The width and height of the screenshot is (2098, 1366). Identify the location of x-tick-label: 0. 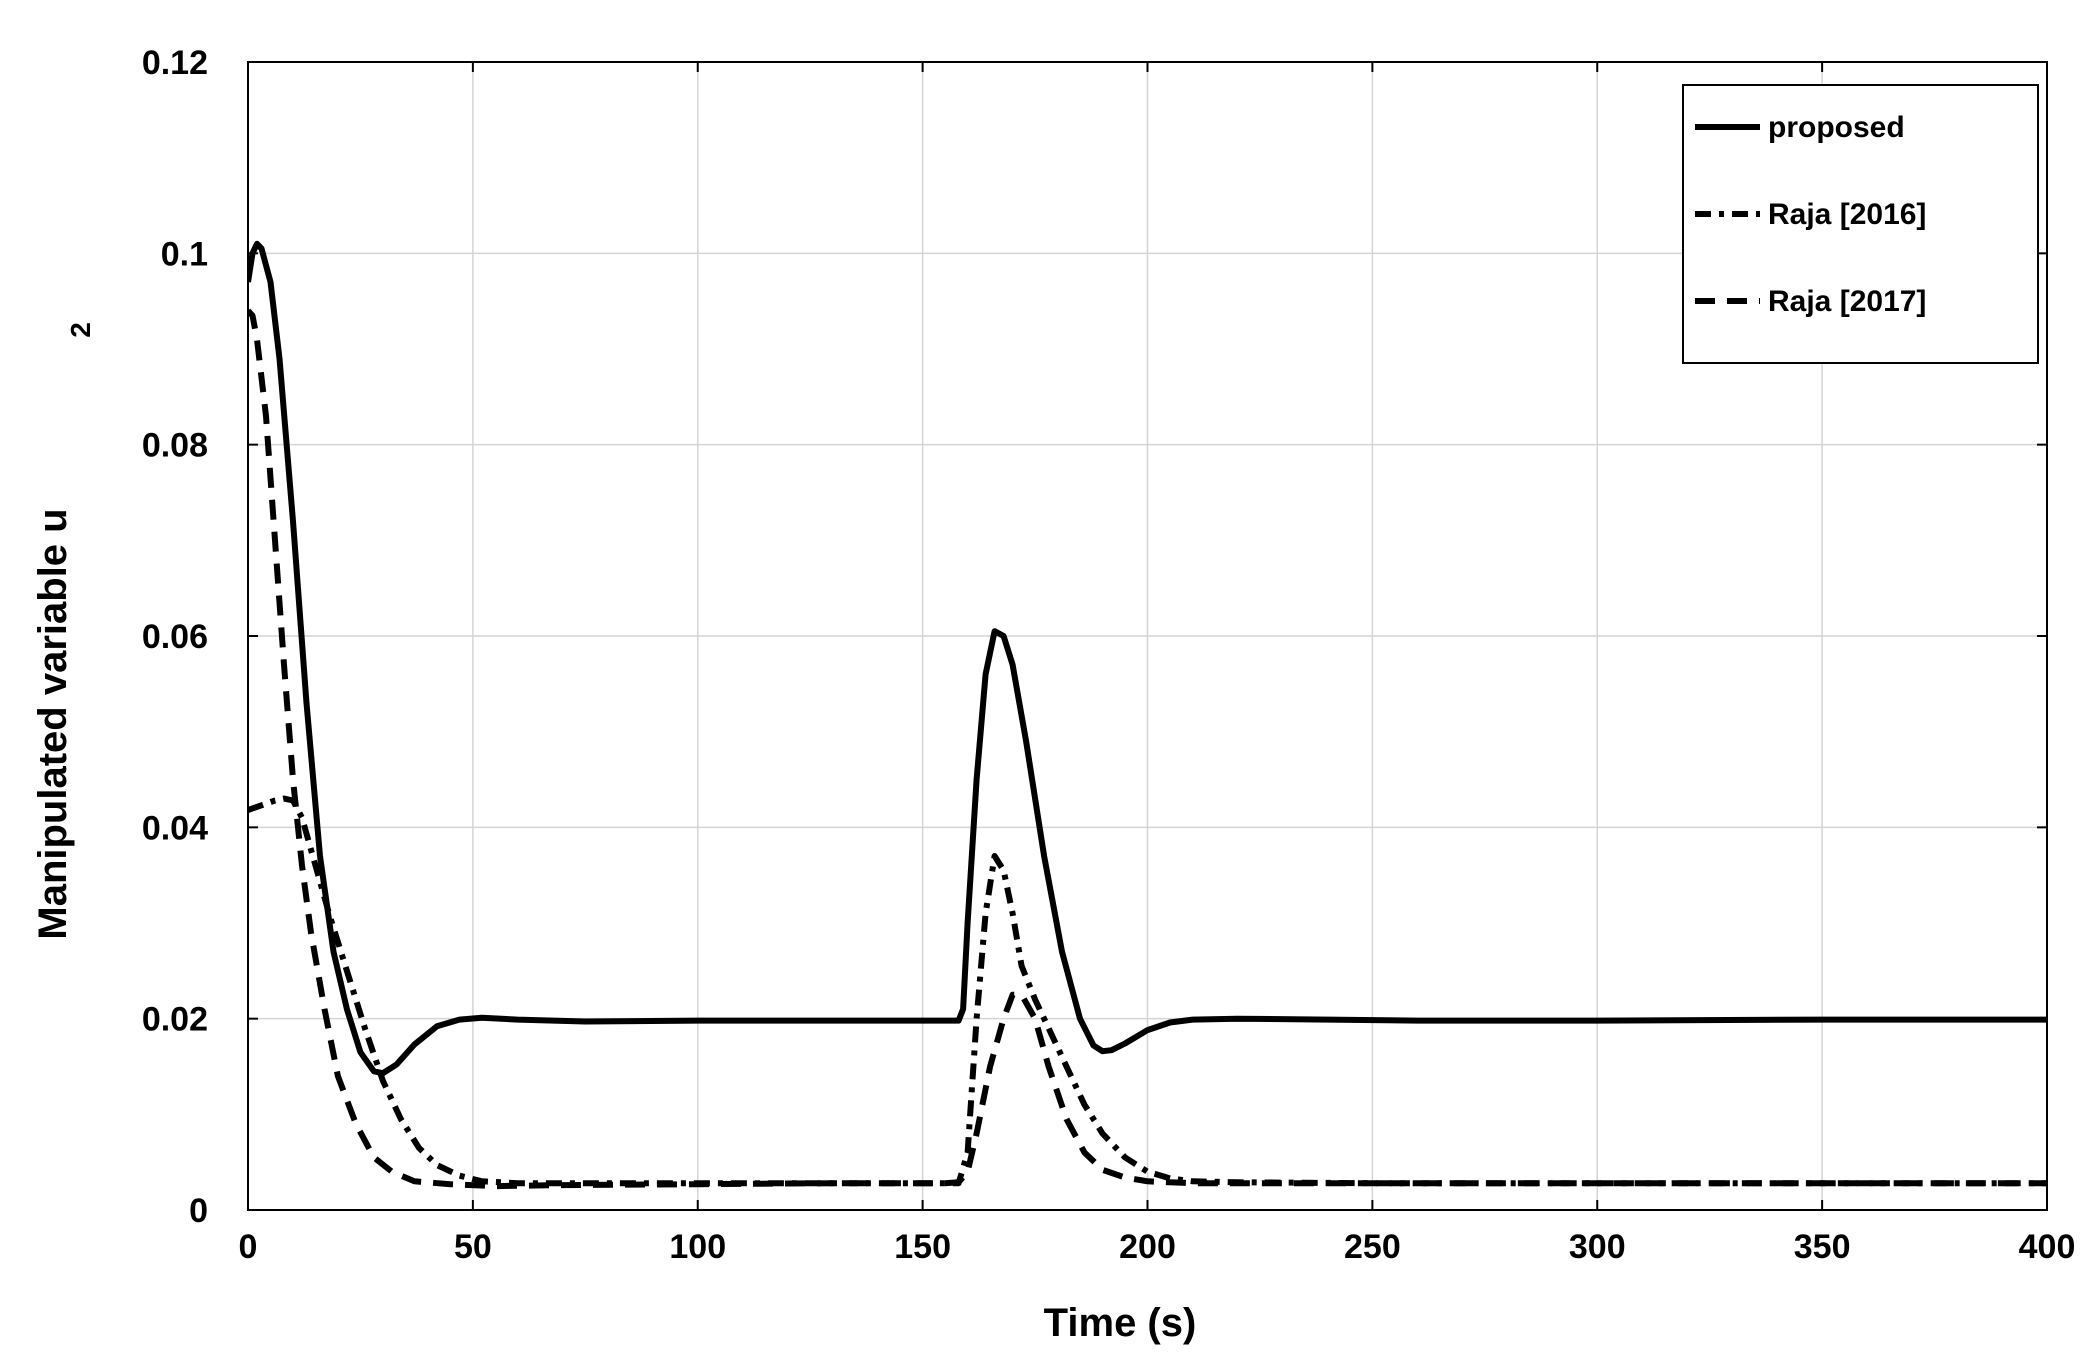
(248, 1247).